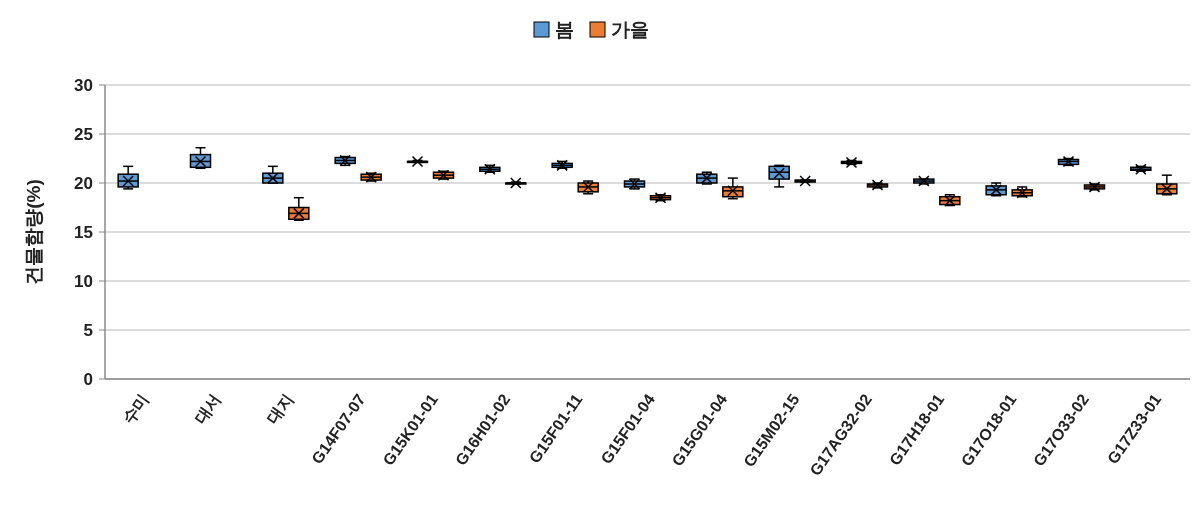 The image size is (1200, 526). I want to click on x-tick-label: 수미, so click(135, 408).